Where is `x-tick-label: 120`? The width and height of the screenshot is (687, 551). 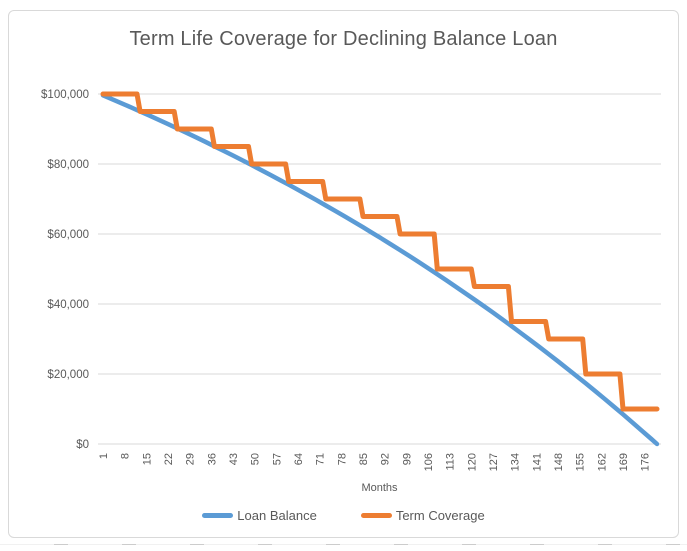 x-tick-label: 120 is located at coordinates (472, 462).